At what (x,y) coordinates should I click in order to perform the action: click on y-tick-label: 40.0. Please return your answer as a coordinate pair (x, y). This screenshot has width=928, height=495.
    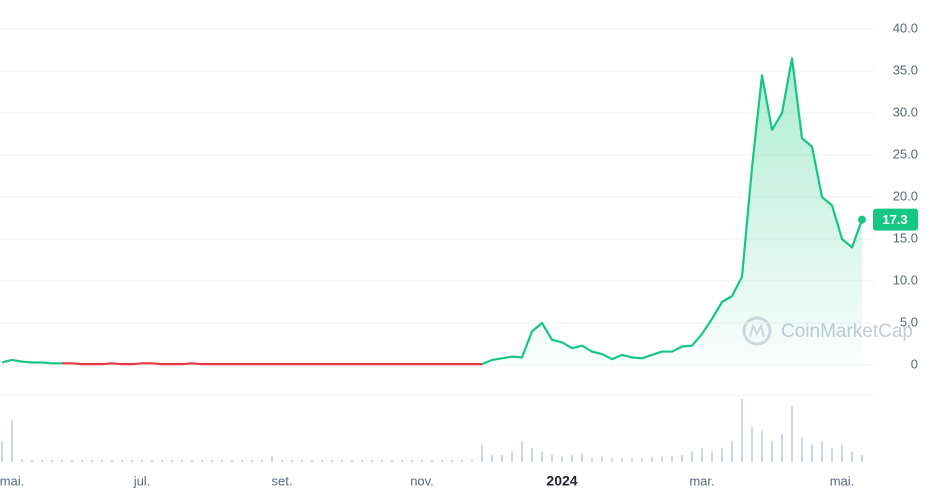
    Looking at the image, I should click on (905, 27).